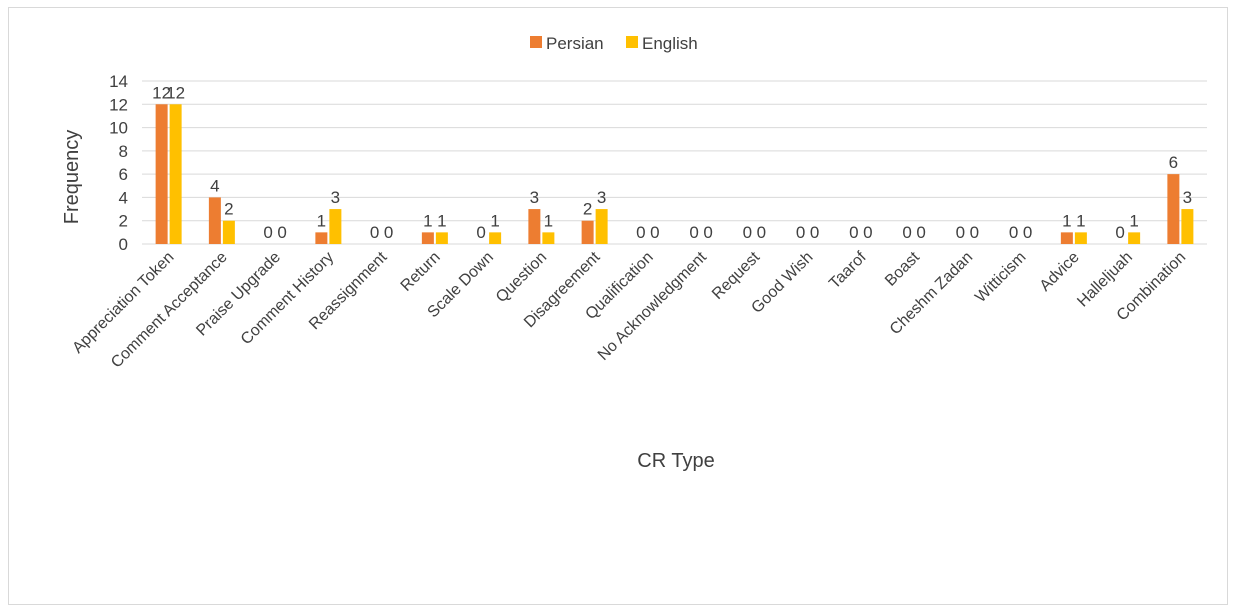  I want to click on x-category-label: No Acknowledgment, so click(653, 306).